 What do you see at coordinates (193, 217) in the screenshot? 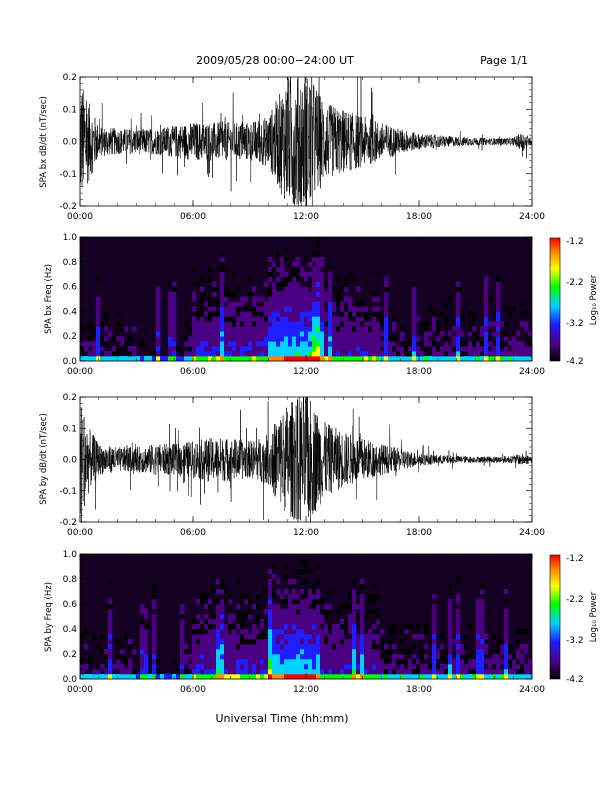
I see `x-tick-label: 06:00` at bounding box center [193, 217].